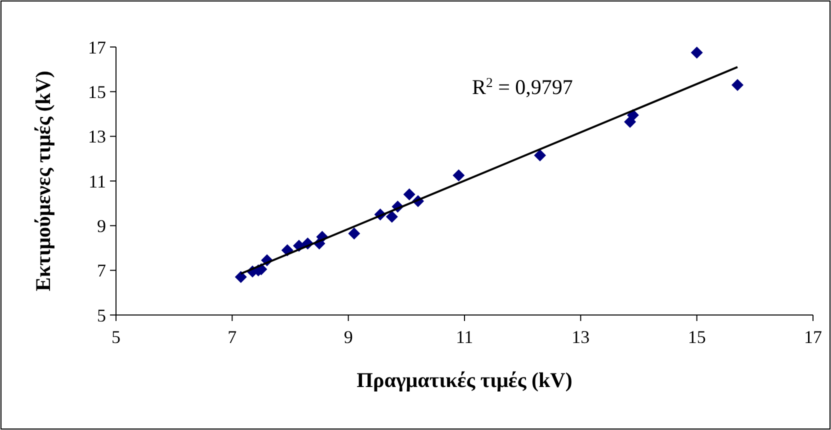  Describe the element at coordinates (101, 315) in the screenshot. I see `y-tick-label: 5` at that location.